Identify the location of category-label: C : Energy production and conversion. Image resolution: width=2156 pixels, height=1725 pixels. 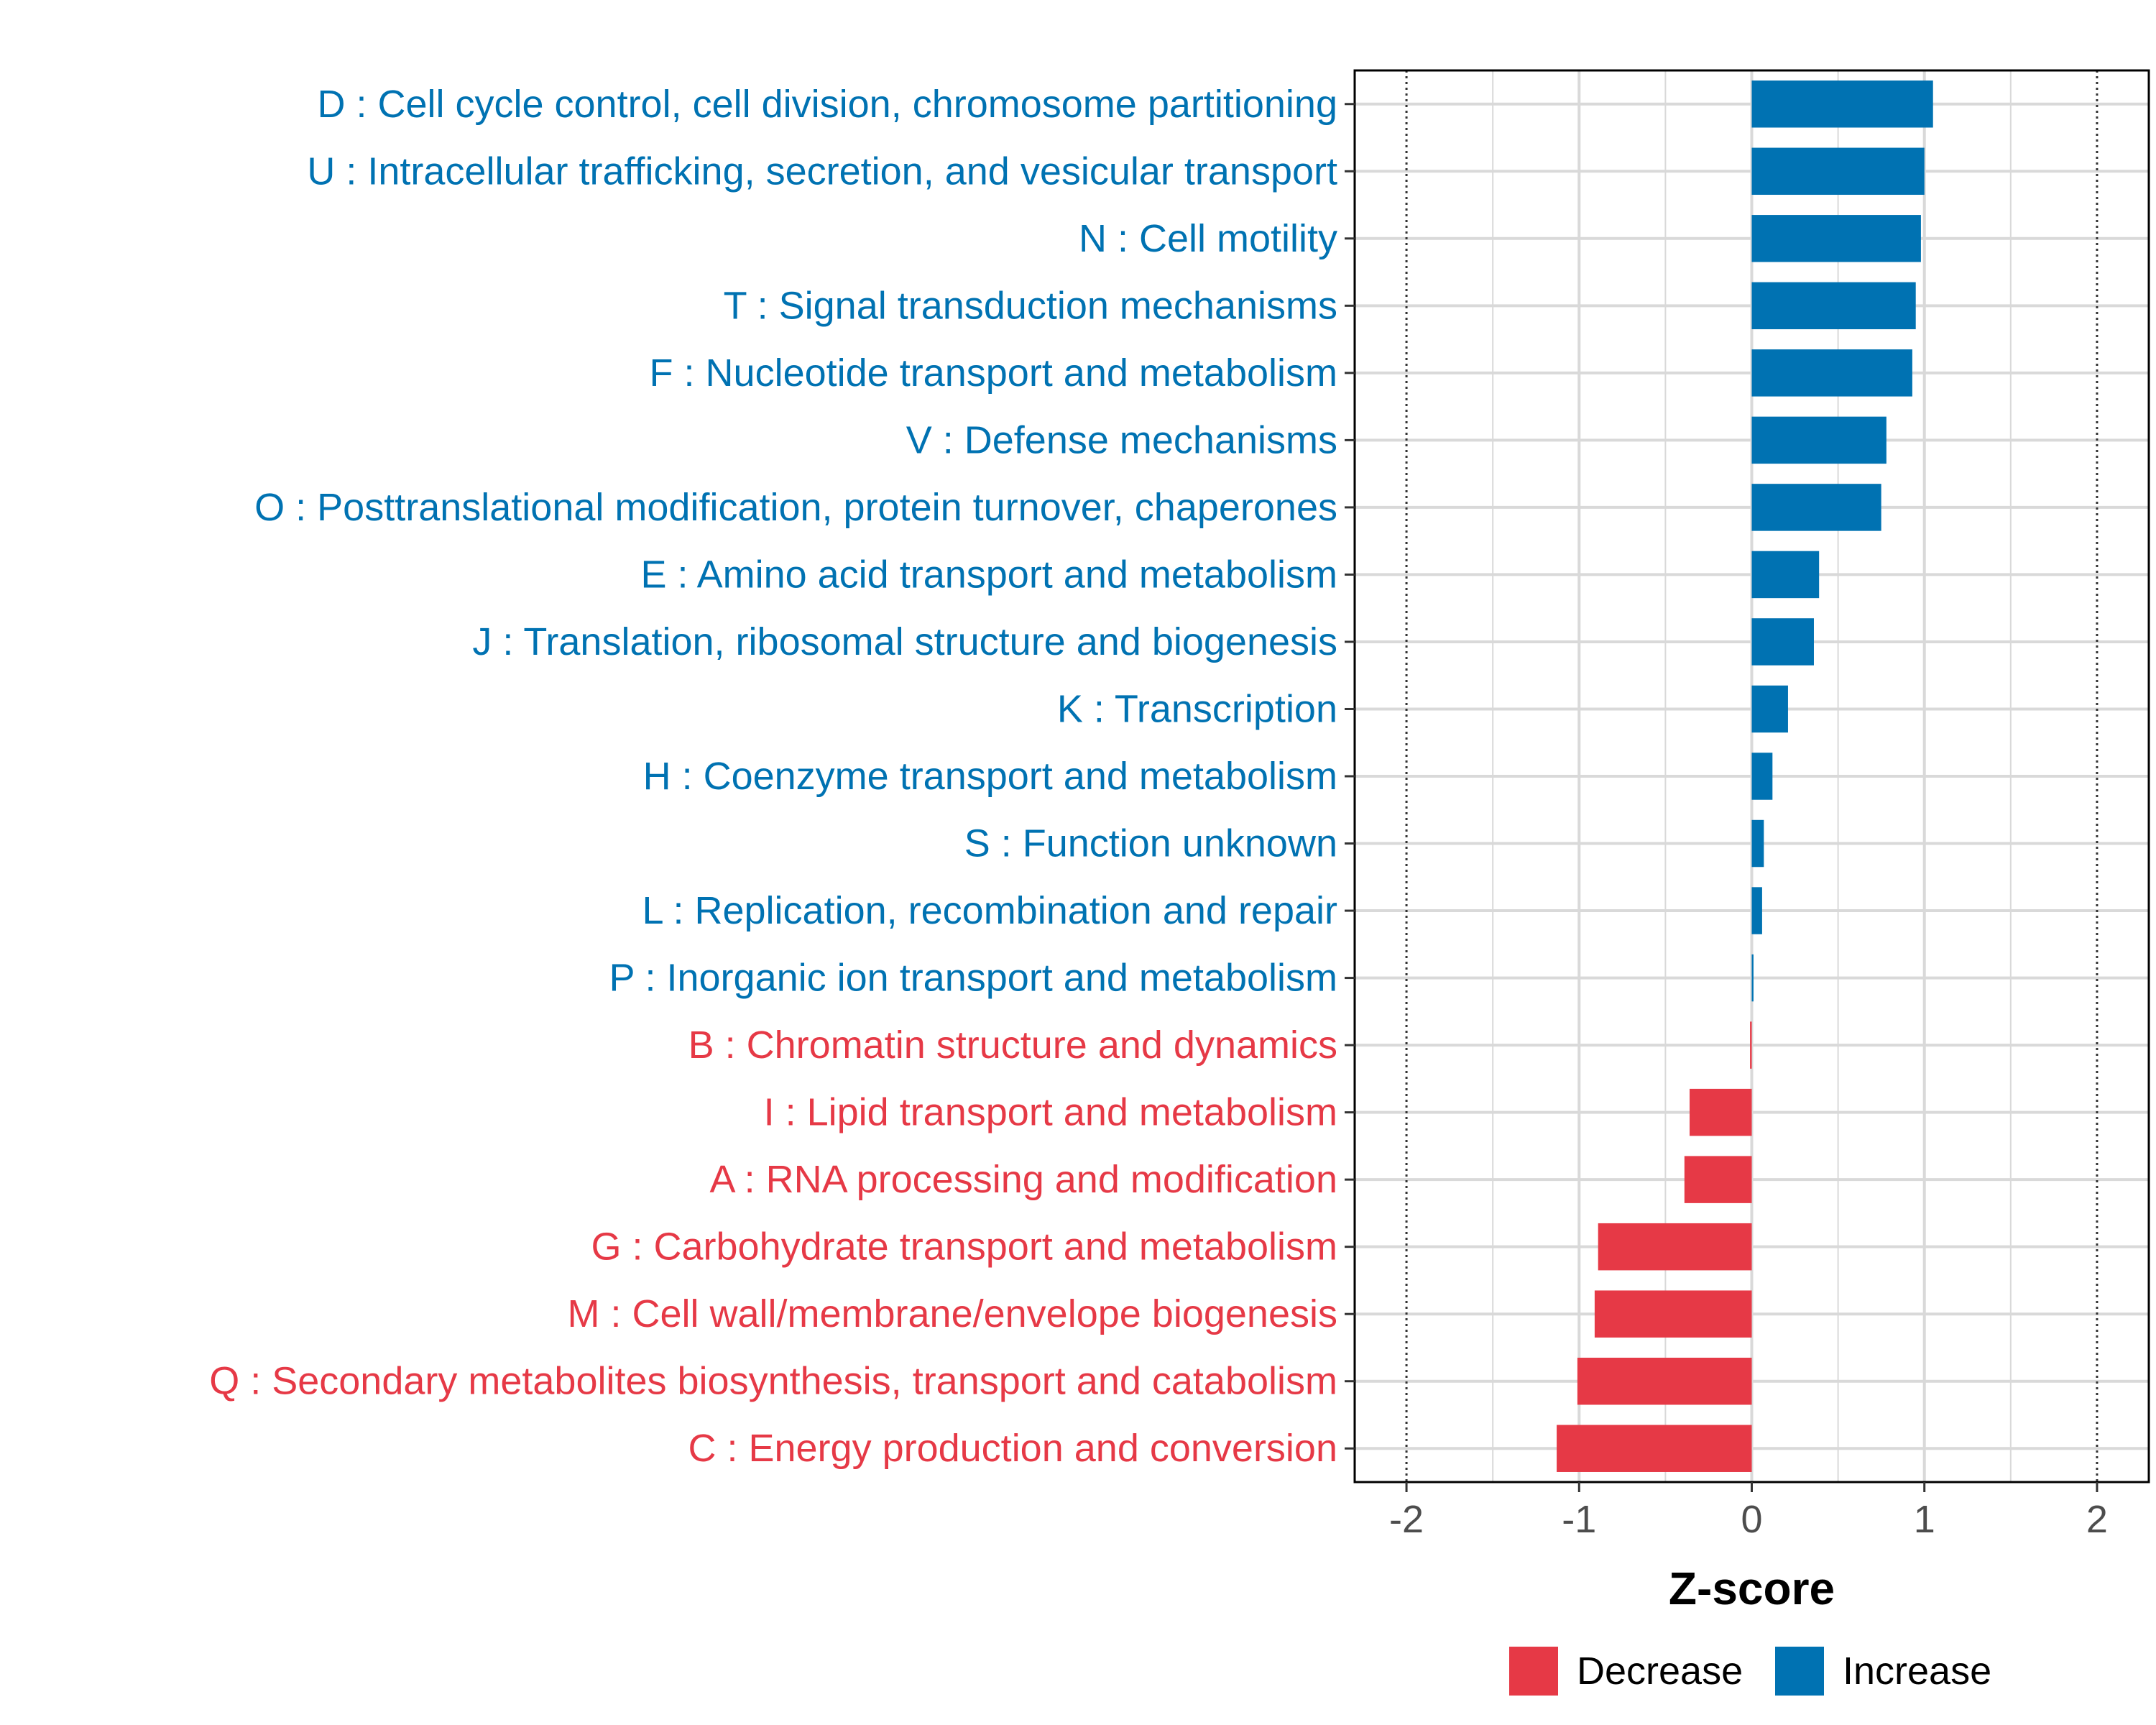
(1013, 1448).